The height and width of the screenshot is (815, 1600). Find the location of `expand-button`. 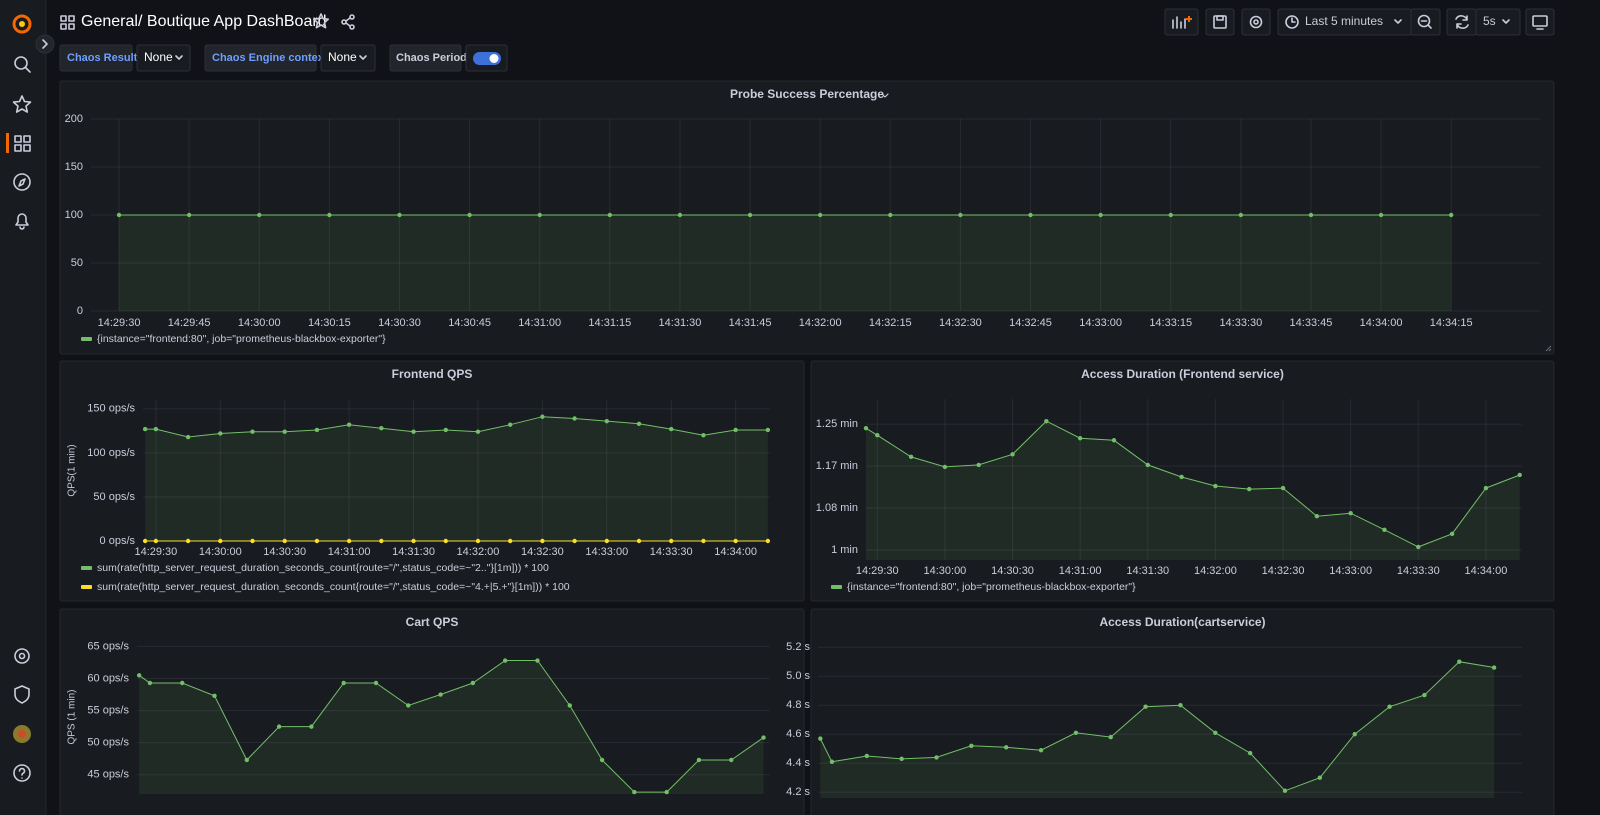

expand-button is located at coordinates (45, 44).